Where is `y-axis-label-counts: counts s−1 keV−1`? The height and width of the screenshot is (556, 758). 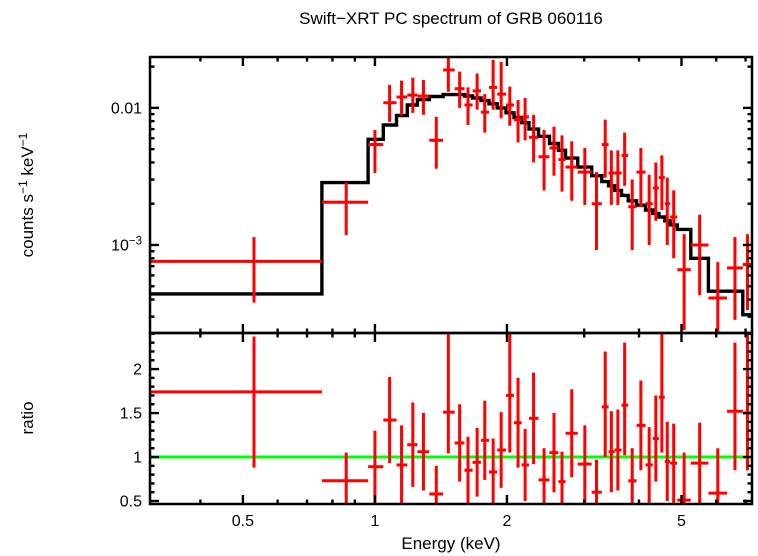
y-axis-label-counts: counts s−1 keV−1 is located at coordinates (26, 194).